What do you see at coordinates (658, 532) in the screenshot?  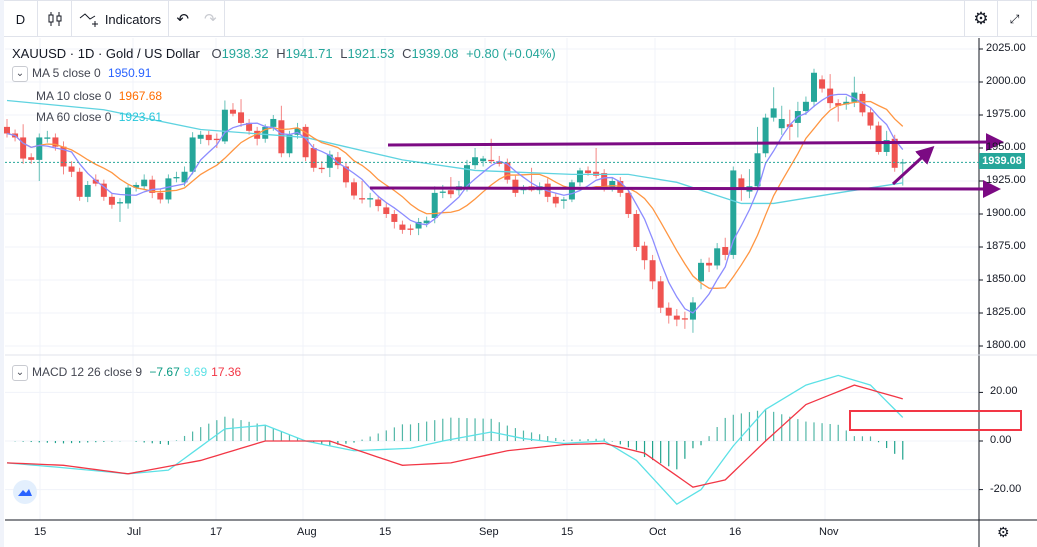 I see `time-axis-label: Oct` at bounding box center [658, 532].